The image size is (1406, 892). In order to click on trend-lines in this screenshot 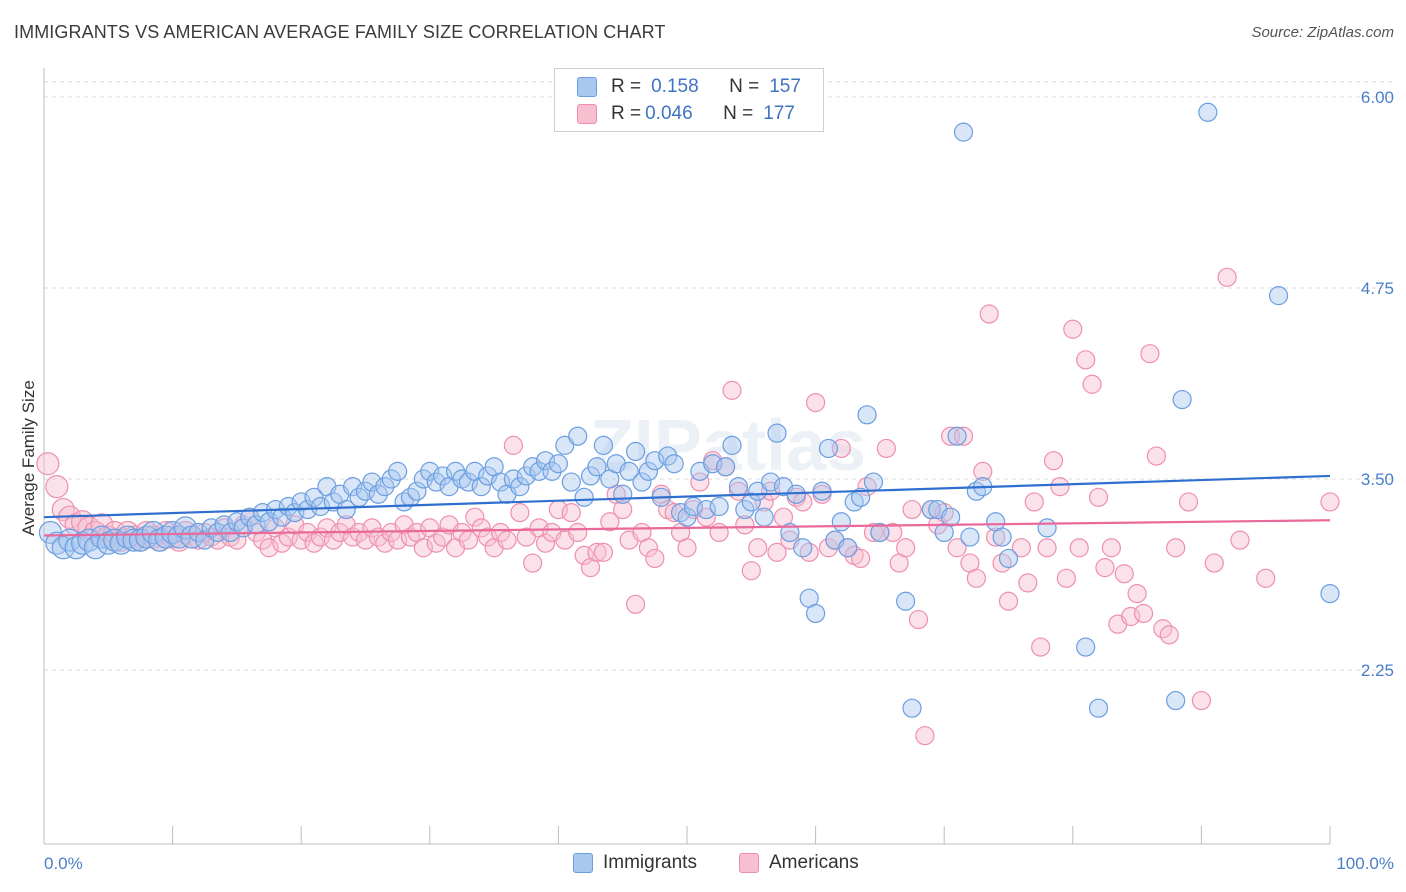, I will do `click(687, 505)`.